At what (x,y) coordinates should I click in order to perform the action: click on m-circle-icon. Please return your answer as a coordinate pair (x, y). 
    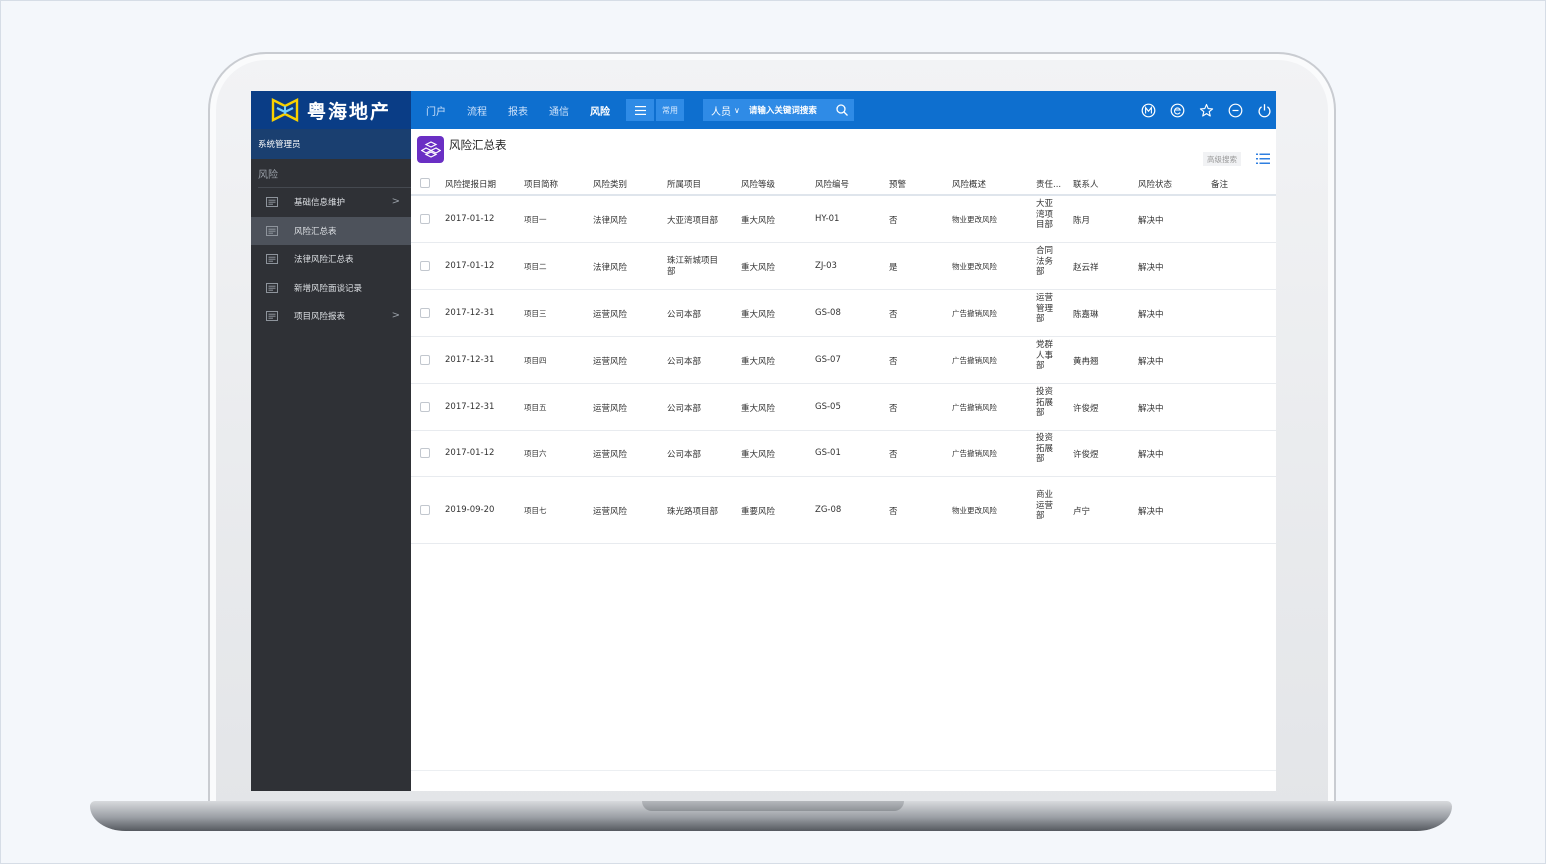
    Looking at the image, I should click on (1148, 110).